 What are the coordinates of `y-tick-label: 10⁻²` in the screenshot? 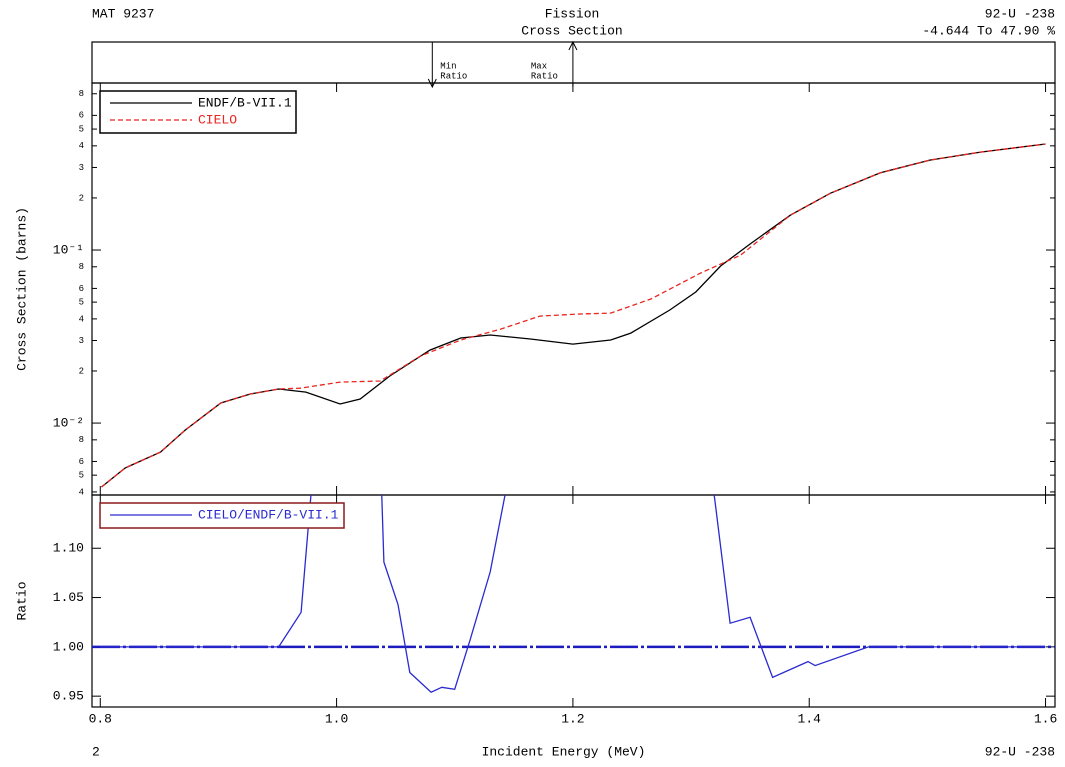 It's located at (68, 423).